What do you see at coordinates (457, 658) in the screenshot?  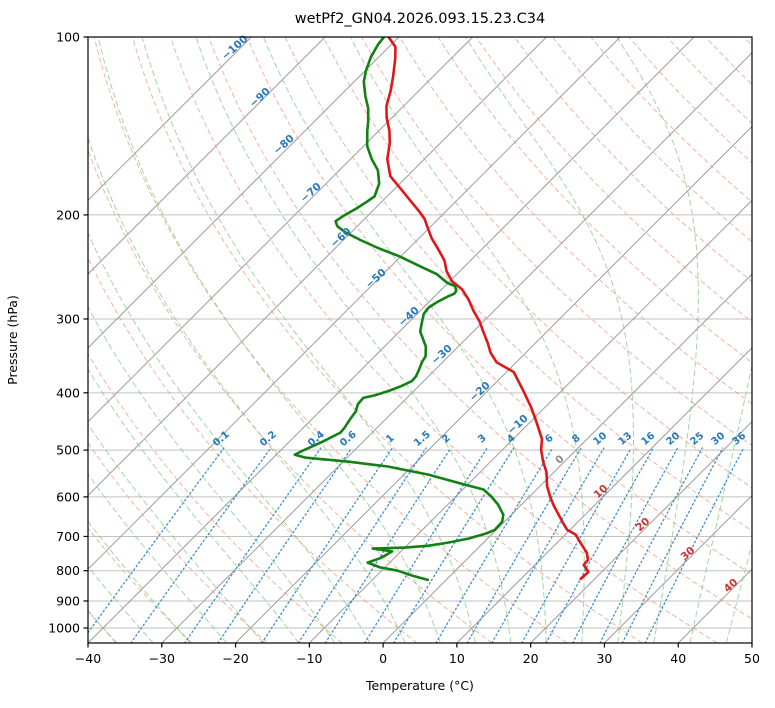 I see `x-tick-label: 10` at bounding box center [457, 658].